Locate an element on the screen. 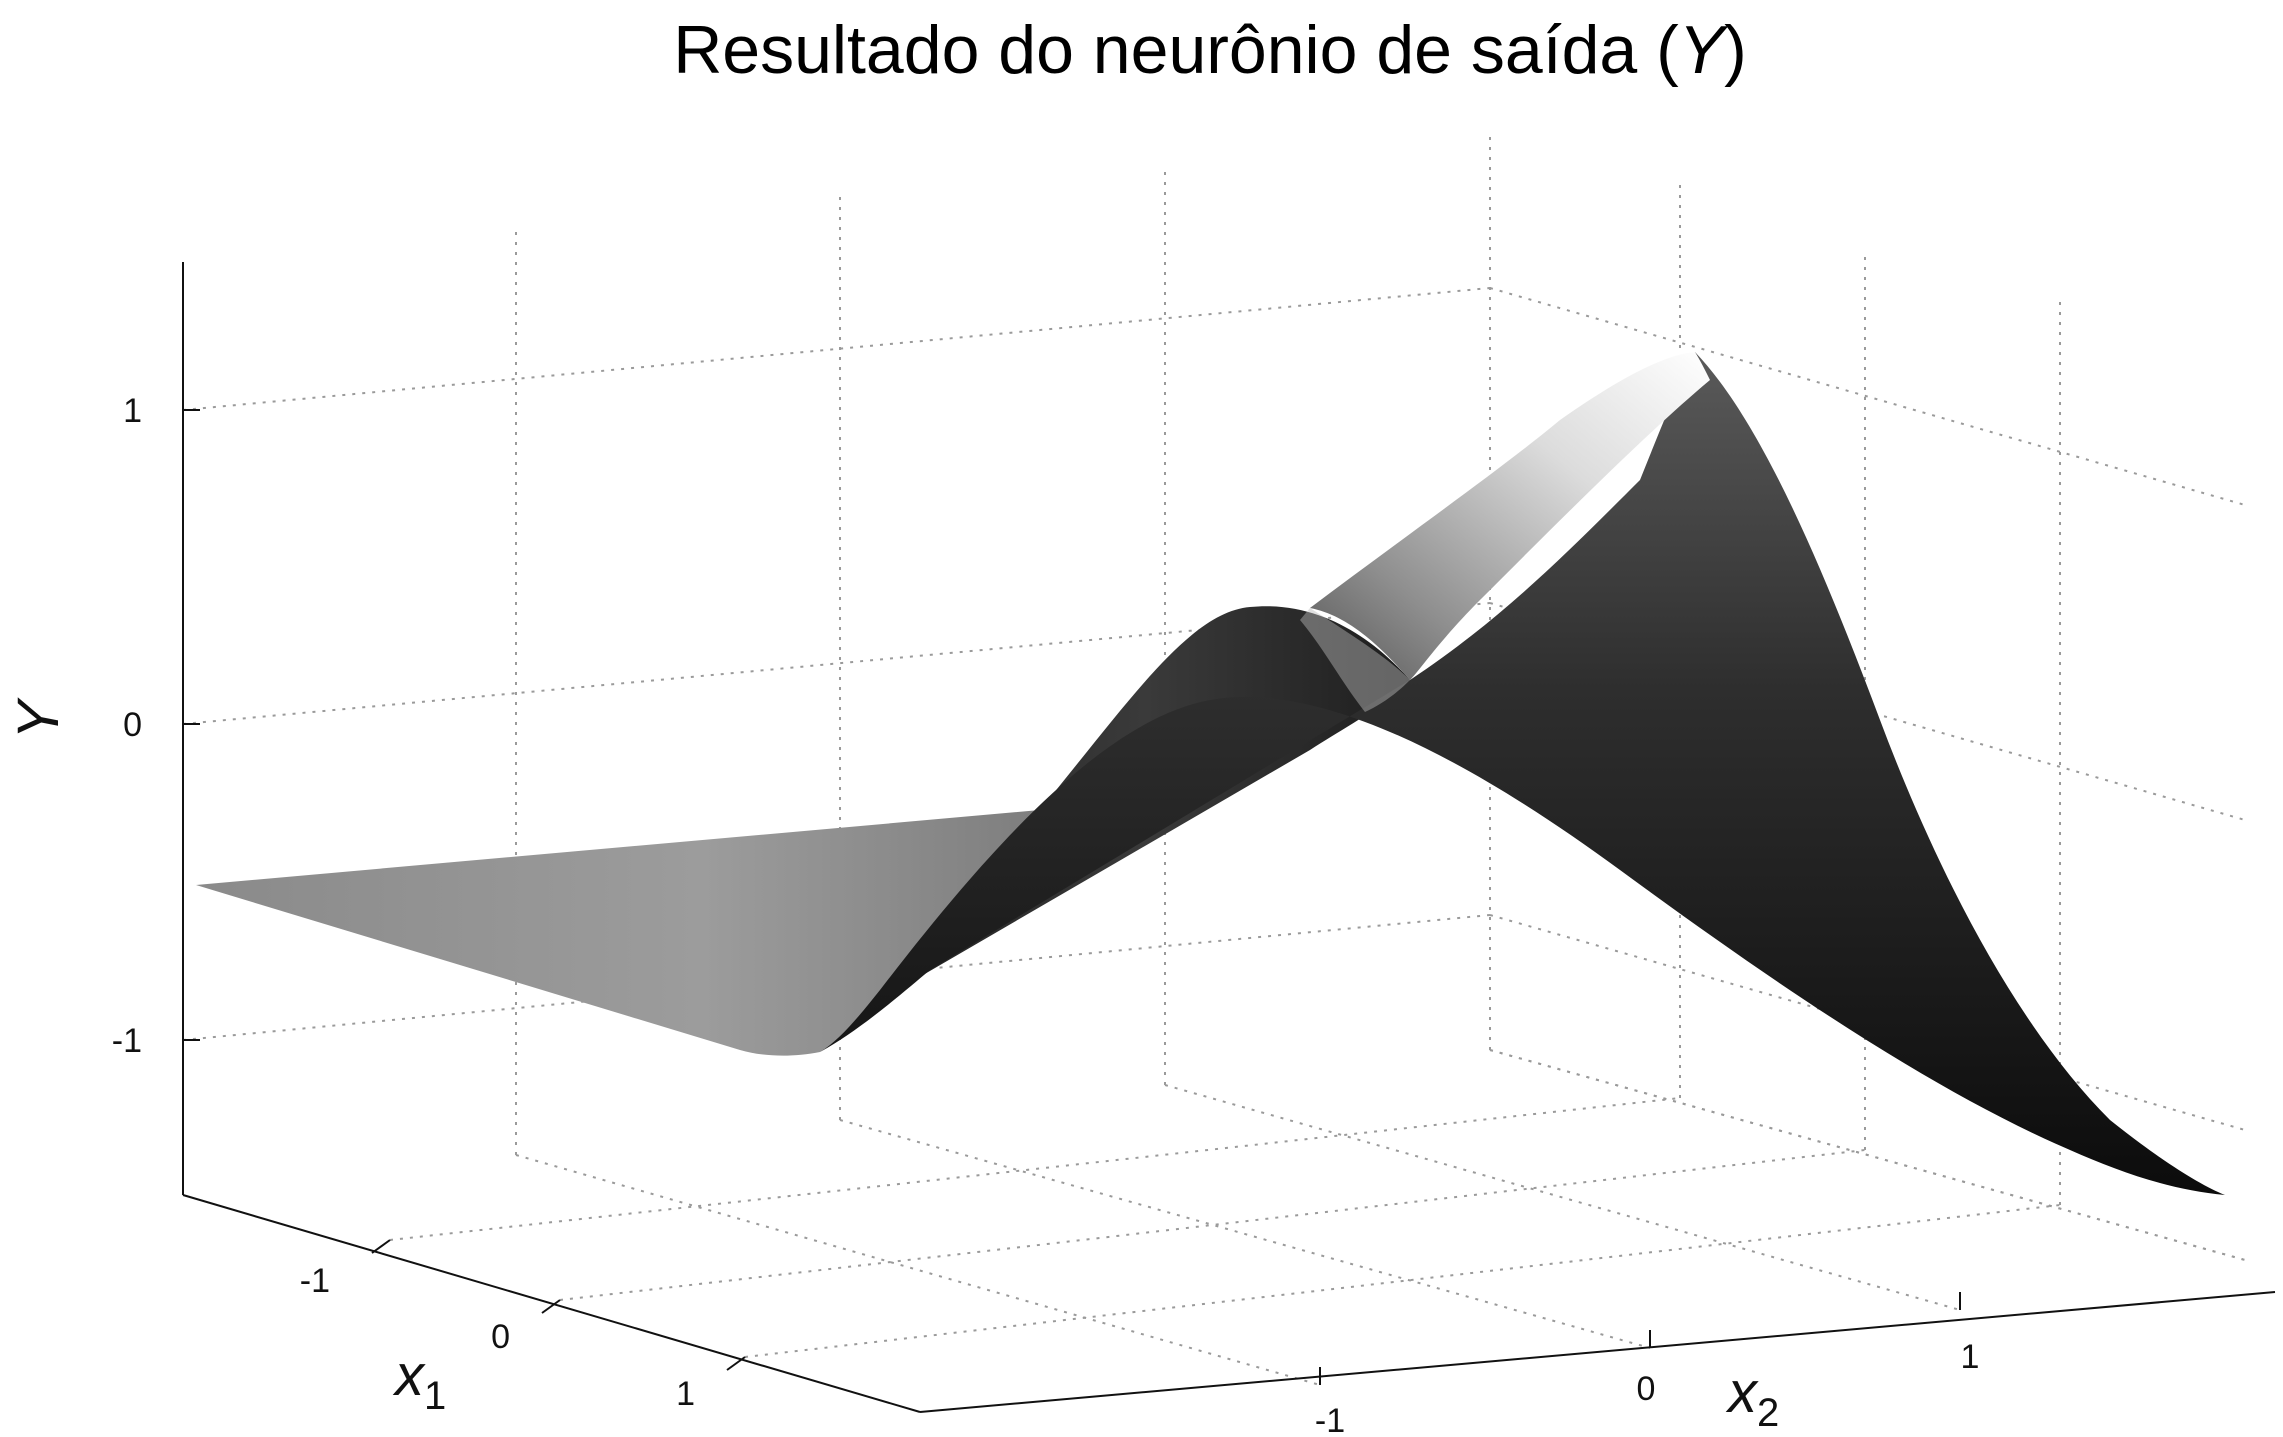 Image resolution: width=2283 pixels, height=1437 pixels. x1-axis-sub: 1 is located at coordinates (435, 1396).